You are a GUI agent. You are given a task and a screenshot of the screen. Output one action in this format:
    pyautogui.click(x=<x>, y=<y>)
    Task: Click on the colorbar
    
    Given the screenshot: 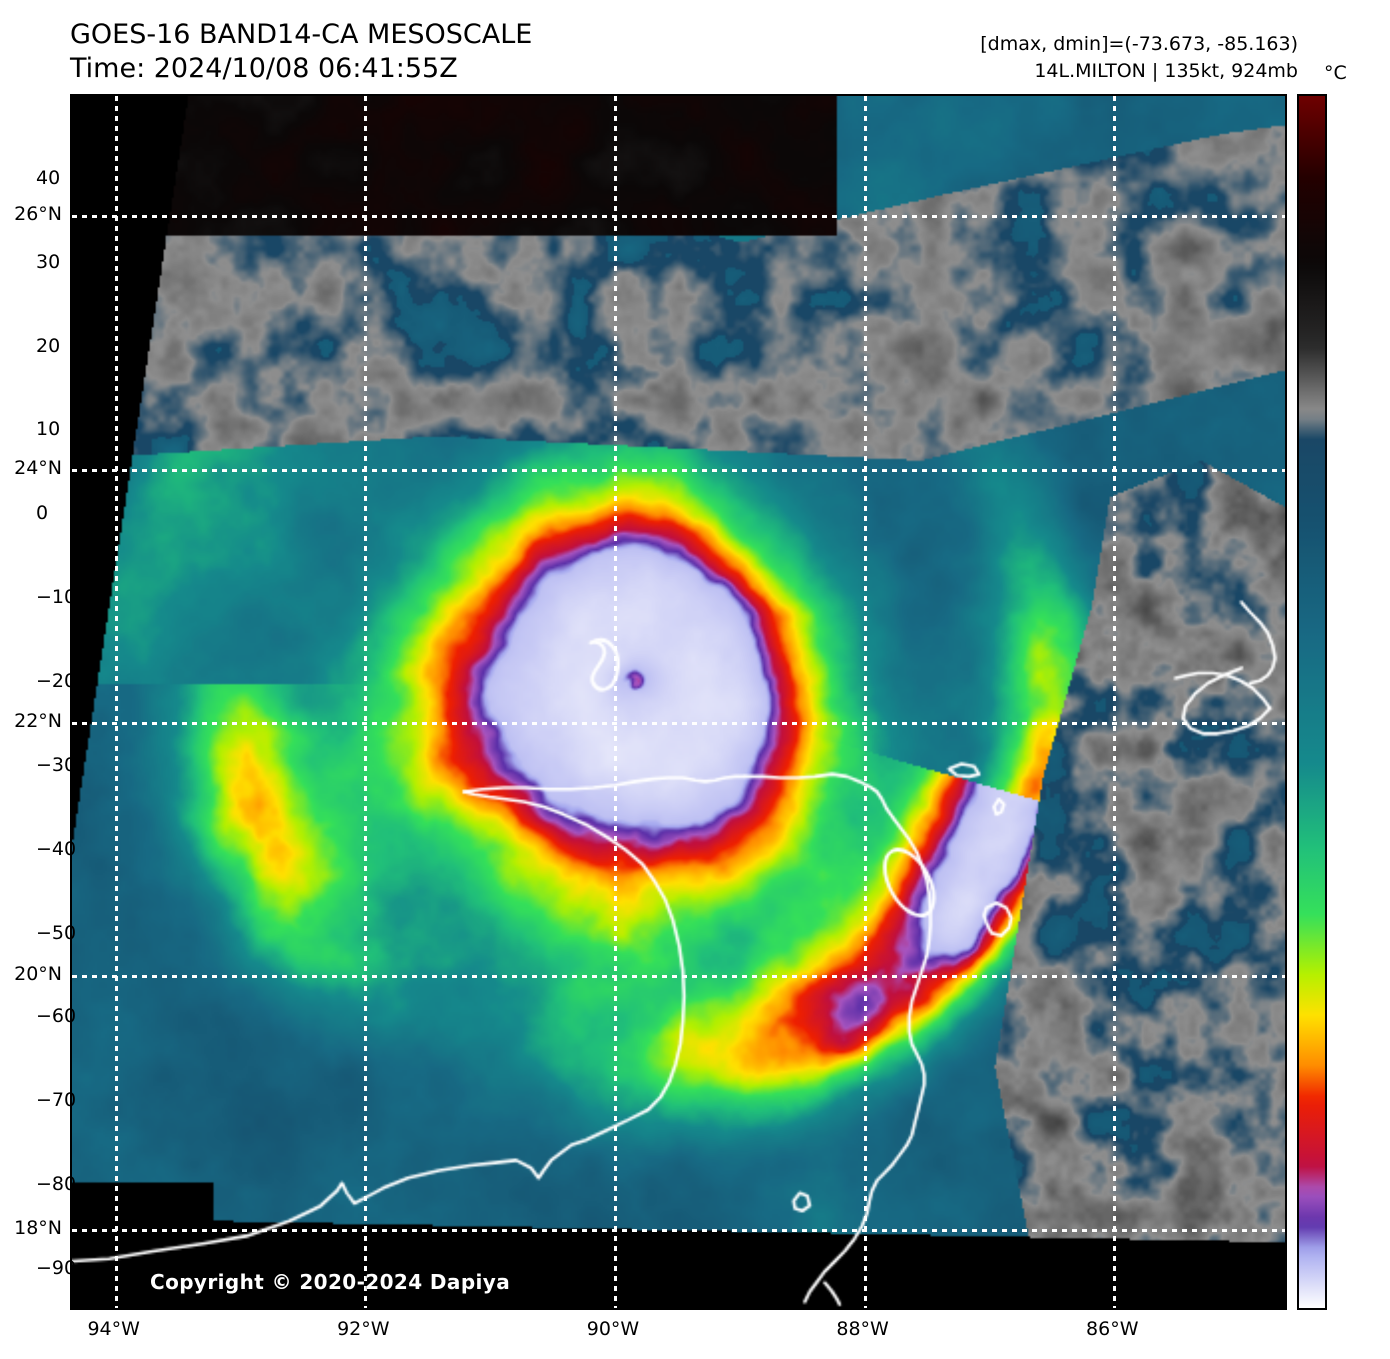 What is the action you would take?
    pyautogui.click(x=1312, y=702)
    